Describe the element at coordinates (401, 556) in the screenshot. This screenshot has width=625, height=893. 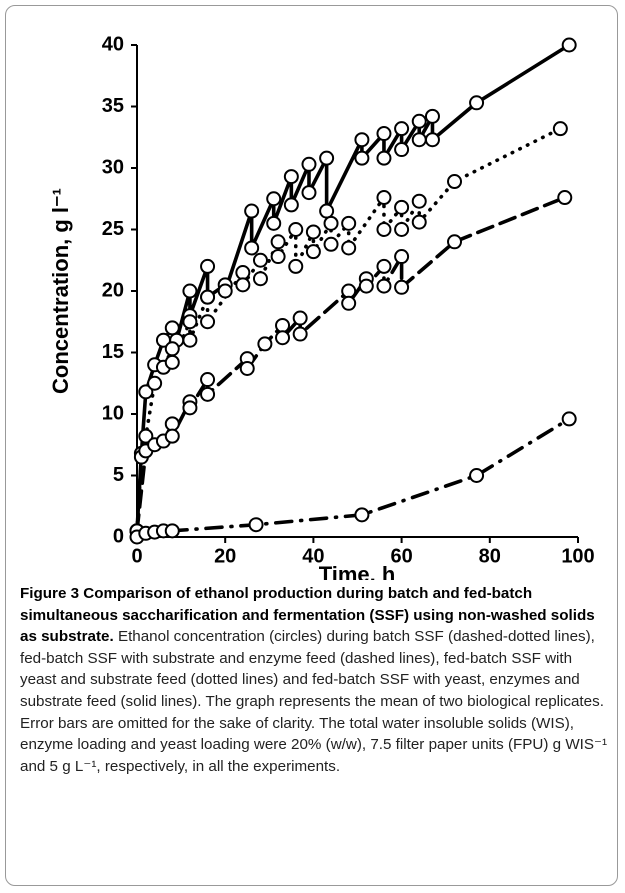
I see `x-tick-label: 60` at that location.